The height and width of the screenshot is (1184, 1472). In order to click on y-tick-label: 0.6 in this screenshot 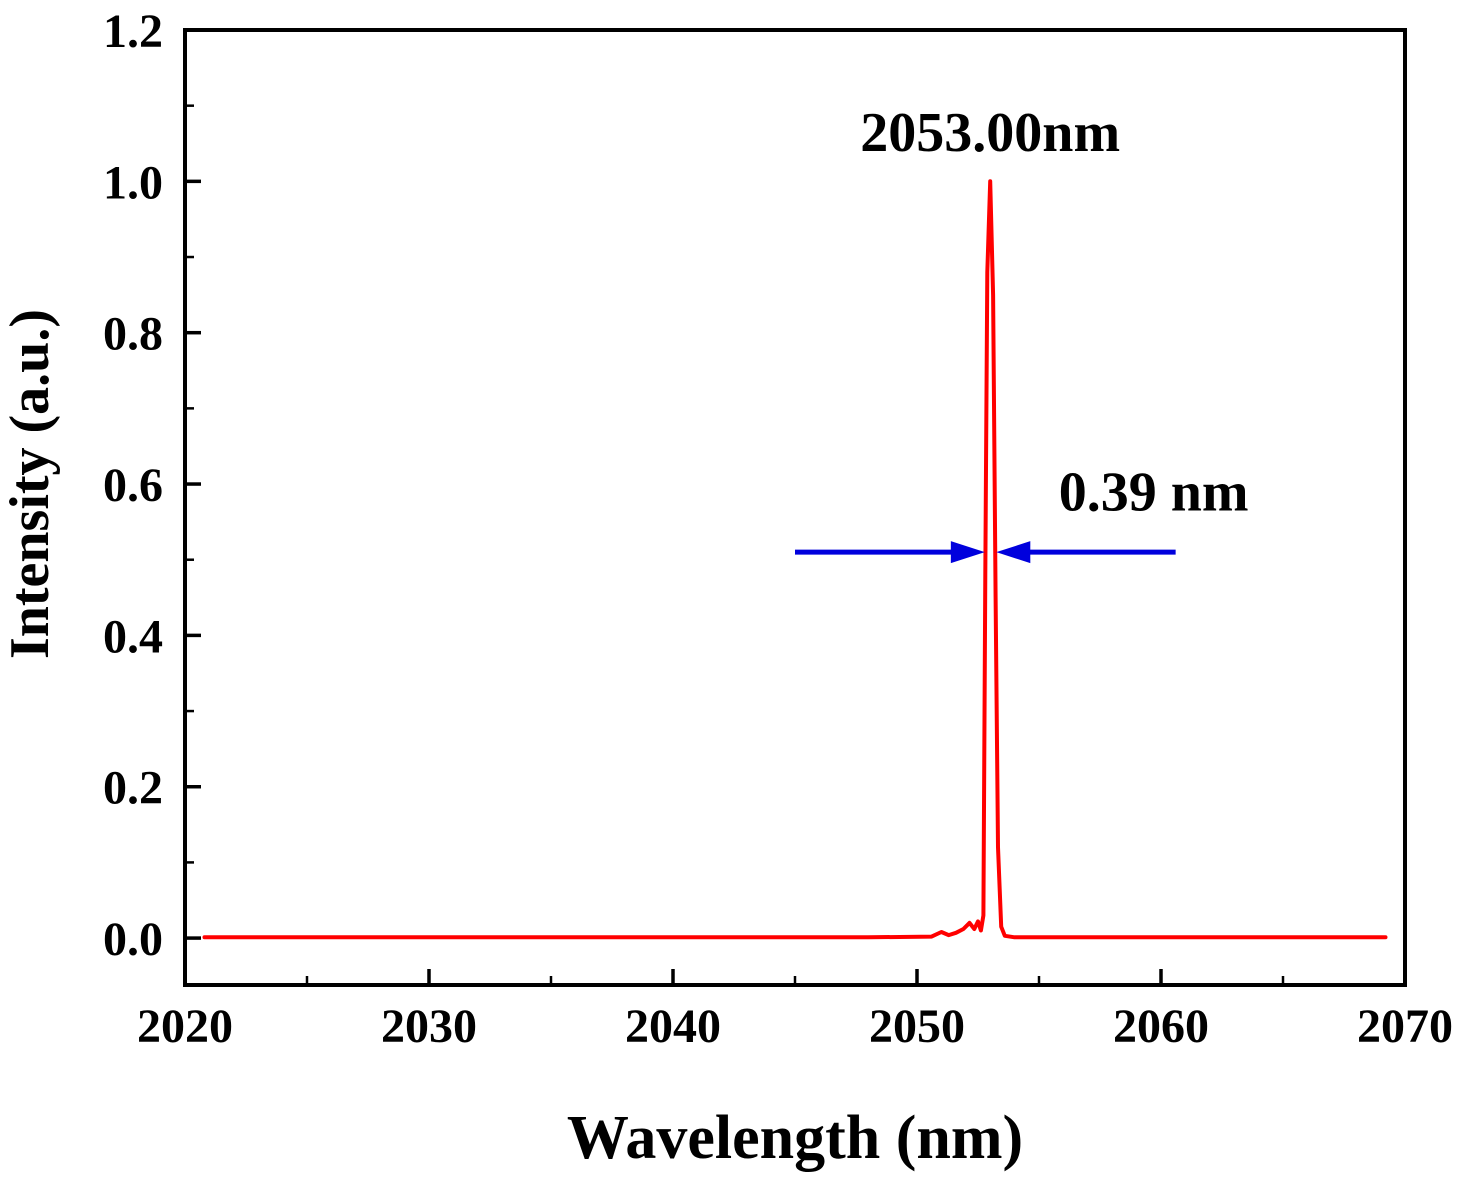, I will do `click(133, 485)`.